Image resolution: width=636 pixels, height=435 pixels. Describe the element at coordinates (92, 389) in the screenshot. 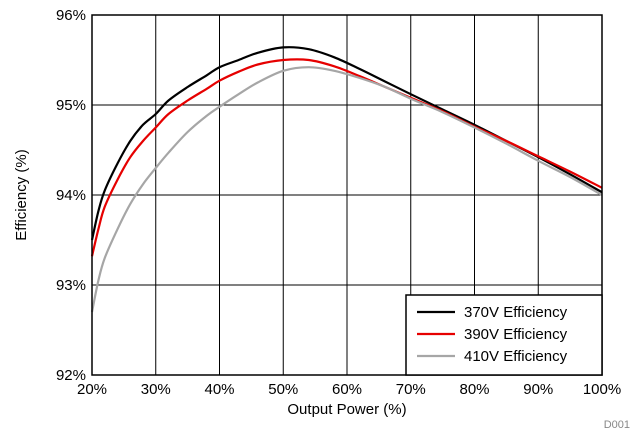

I see `x-tick-label: 20%` at that location.